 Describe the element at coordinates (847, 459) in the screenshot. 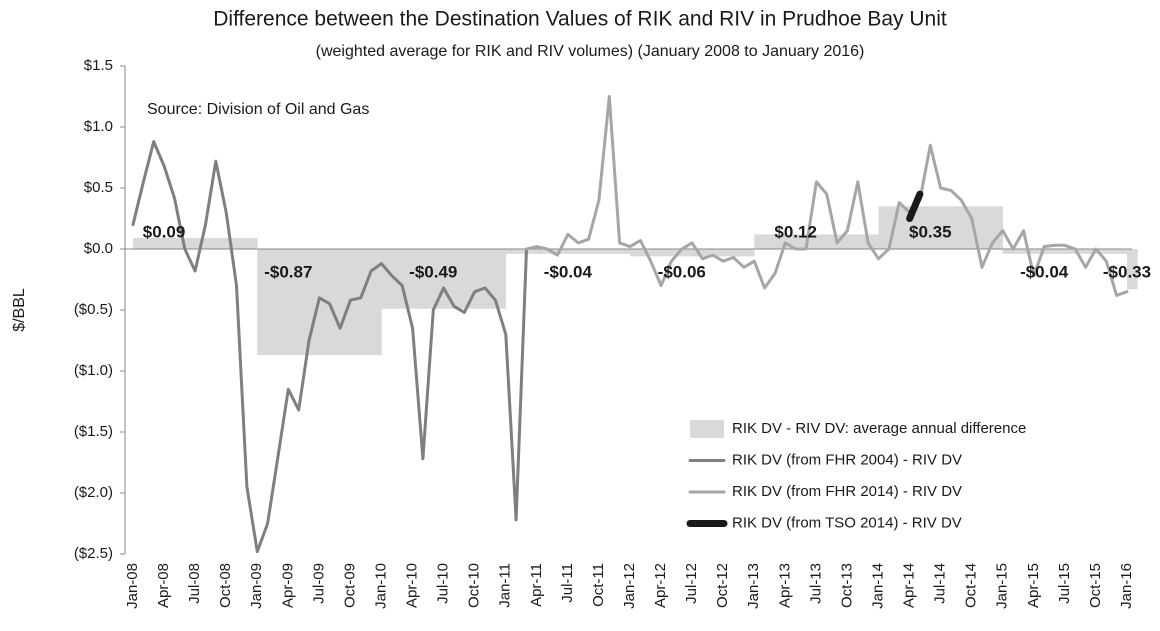

I see `legend-label: RIK DV (from FHR 2004) - RIV DV` at that location.